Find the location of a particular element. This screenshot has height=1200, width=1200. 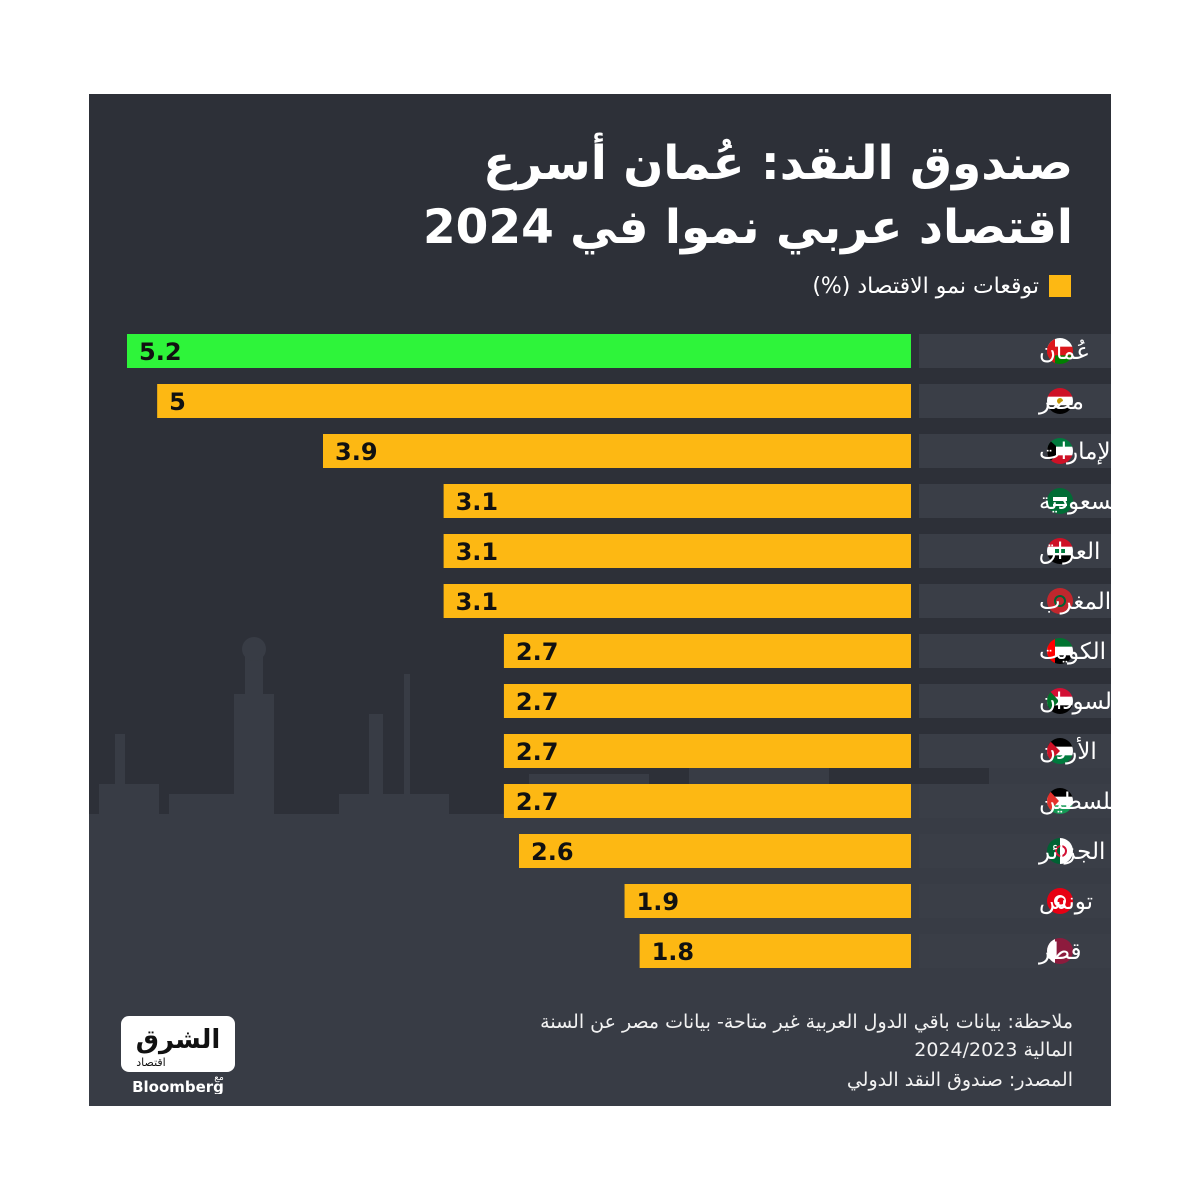

note-line-2: المالية 2024/2023 is located at coordinates (993, 1050).